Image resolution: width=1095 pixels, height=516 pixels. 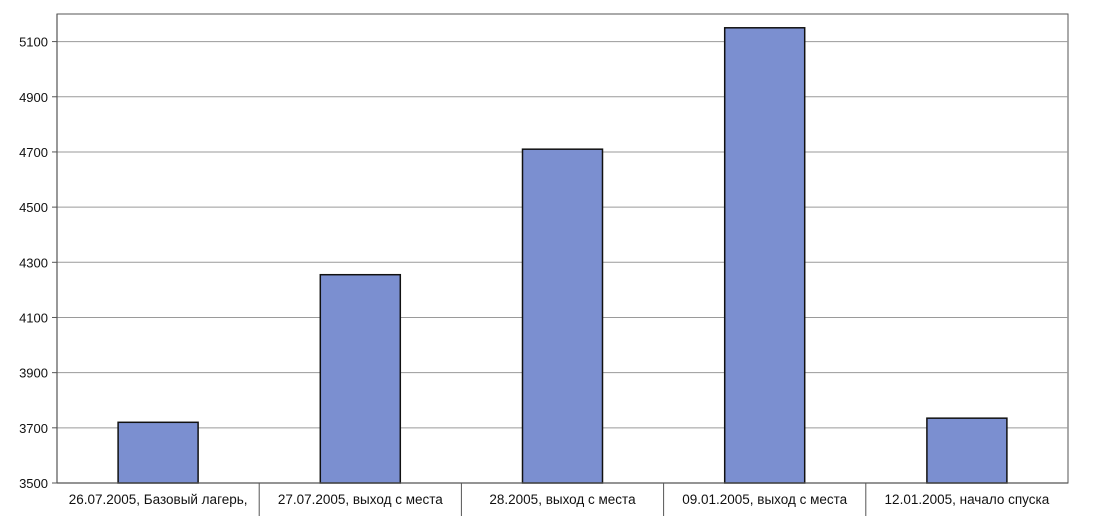 I want to click on x-category-label: 26.07.2005, Базовый лагерь,, so click(x=158, y=499).